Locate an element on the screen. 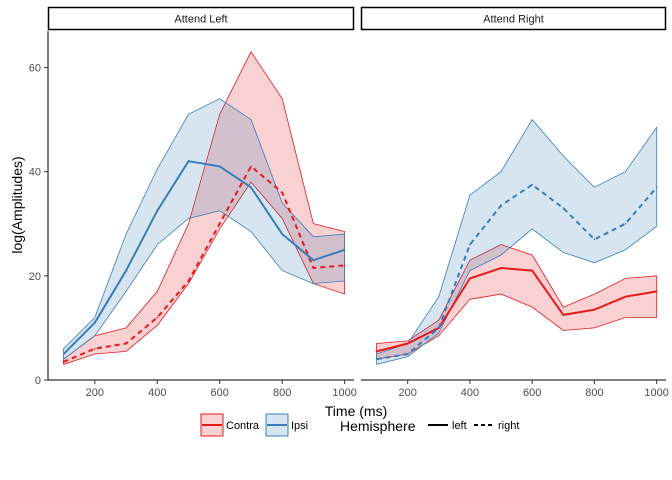  panel-strip-title: Attend Left is located at coordinates (200, 20).